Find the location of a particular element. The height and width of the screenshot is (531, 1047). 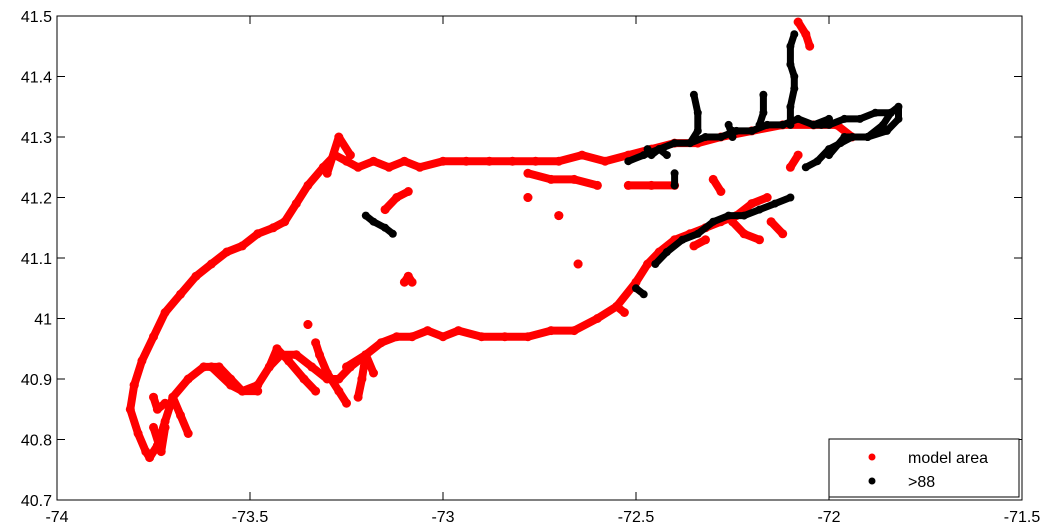

legend-marker-gt88 is located at coordinates (872, 481).